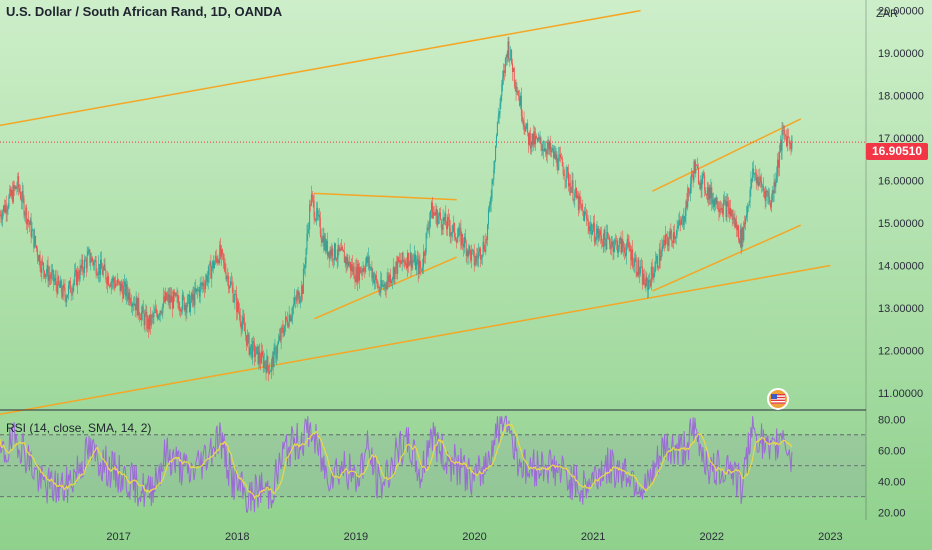 The image size is (932, 550). What do you see at coordinates (778, 399) in the screenshot?
I see `us-flag-icon` at bounding box center [778, 399].